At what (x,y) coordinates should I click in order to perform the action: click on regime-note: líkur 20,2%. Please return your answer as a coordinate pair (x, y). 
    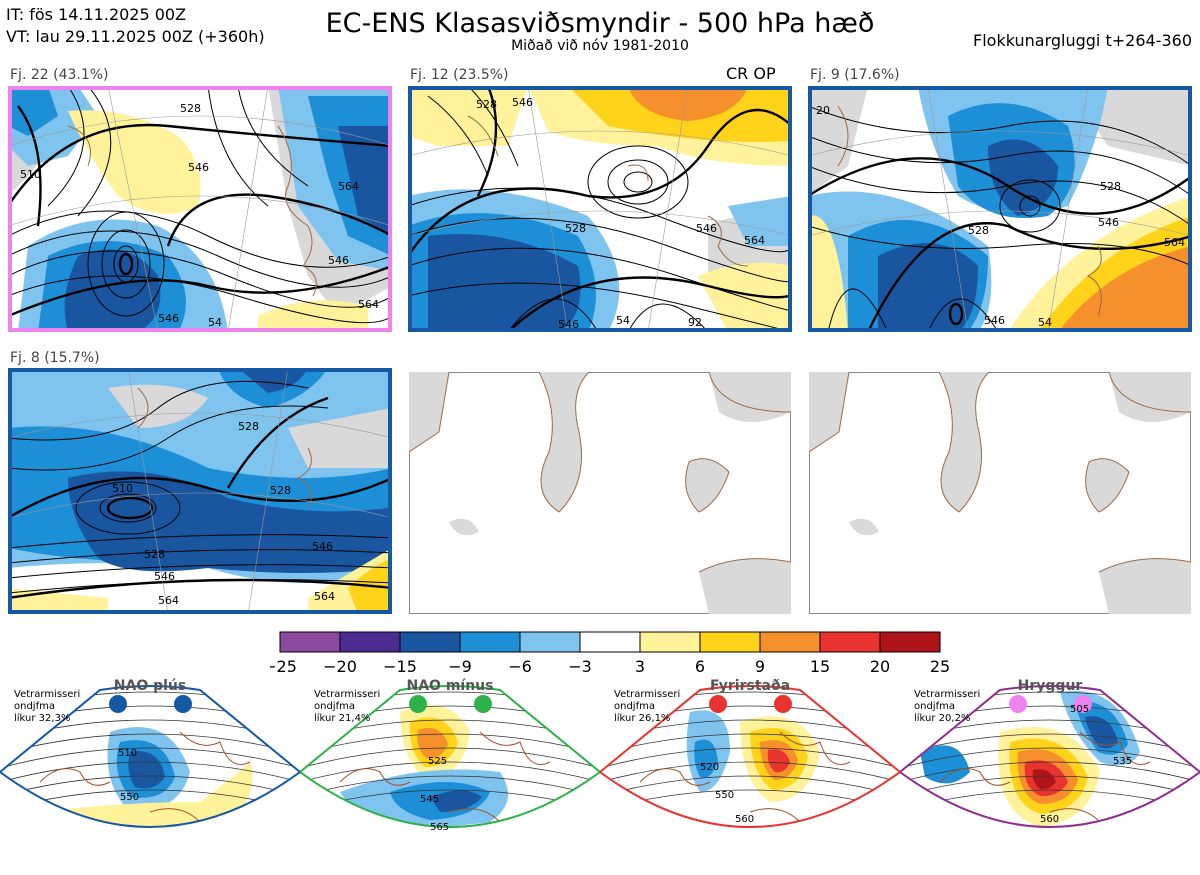
    Looking at the image, I should click on (942, 718).